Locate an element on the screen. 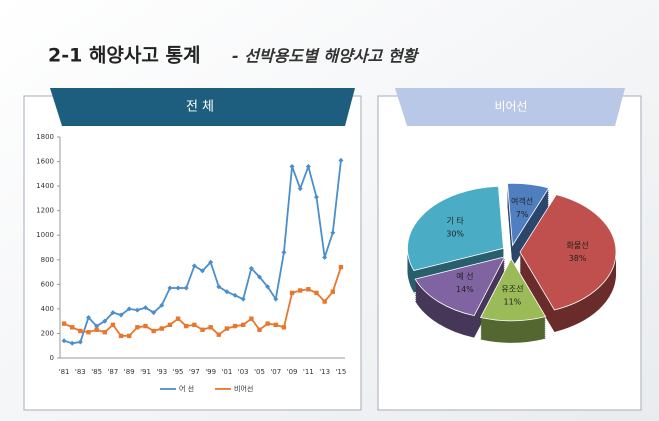  x-tick-label: '09 is located at coordinates (292, 372).